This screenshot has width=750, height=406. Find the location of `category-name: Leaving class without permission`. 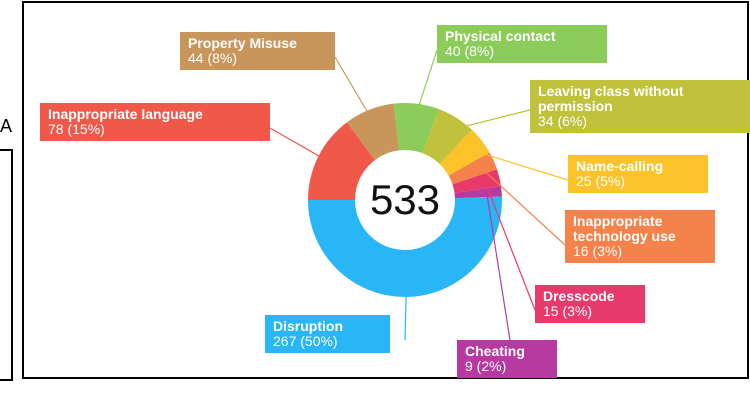

category-name: Leaving class without permission is located at coordinates (611, 98).